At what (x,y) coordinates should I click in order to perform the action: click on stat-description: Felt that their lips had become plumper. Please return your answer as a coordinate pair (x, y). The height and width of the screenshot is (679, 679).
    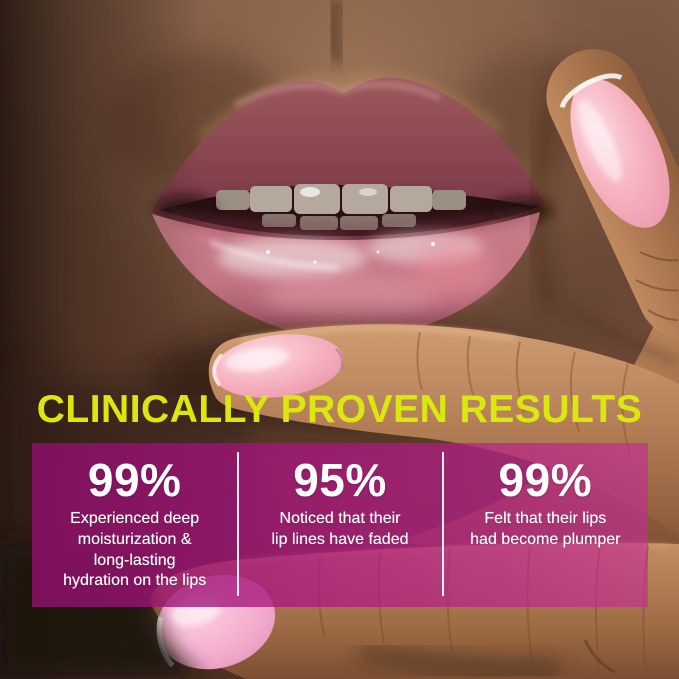
    Looking at the image, I should click on (545, 529).